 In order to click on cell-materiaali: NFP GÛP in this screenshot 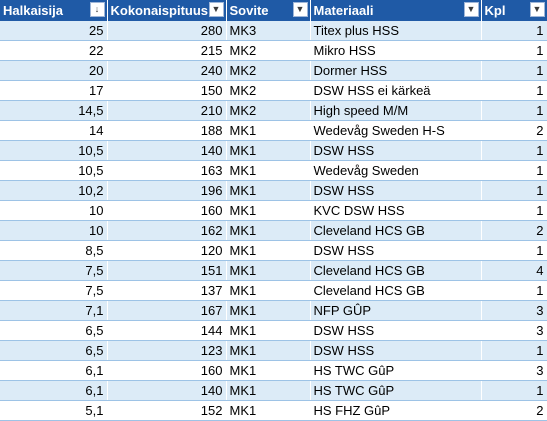, I will do `click(396, 310)`.